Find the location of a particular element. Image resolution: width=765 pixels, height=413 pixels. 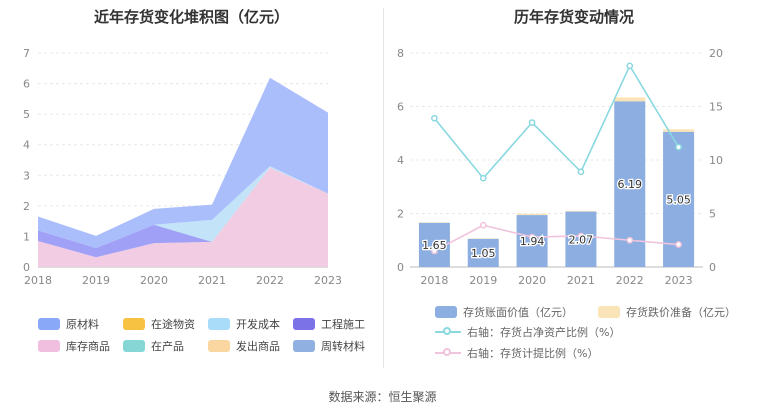

legend-item: 原材料 is located at coordinates (68, 324).